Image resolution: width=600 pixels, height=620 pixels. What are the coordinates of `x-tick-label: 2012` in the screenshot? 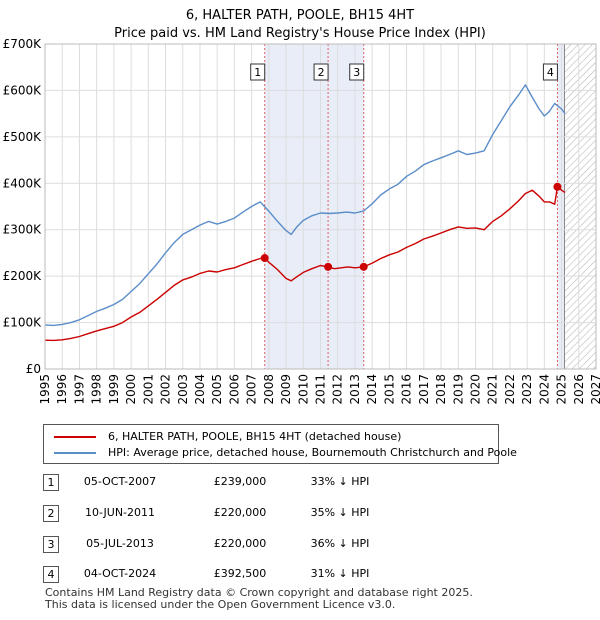 It's located at (338, 389).